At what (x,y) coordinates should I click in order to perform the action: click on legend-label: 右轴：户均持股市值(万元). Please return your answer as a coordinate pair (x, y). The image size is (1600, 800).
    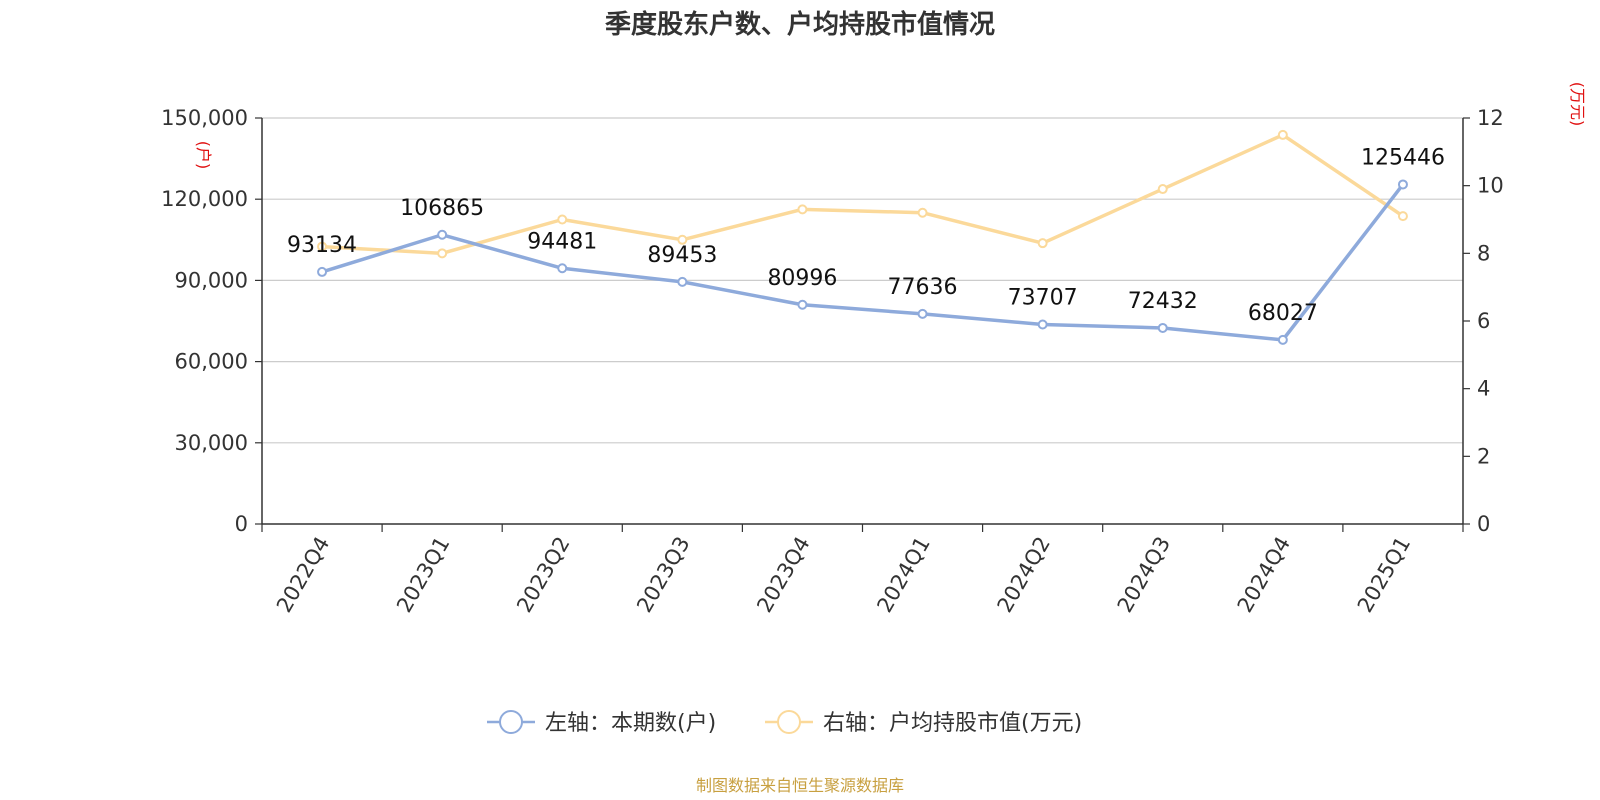
    Looking at the image, I should click on (952, 723).